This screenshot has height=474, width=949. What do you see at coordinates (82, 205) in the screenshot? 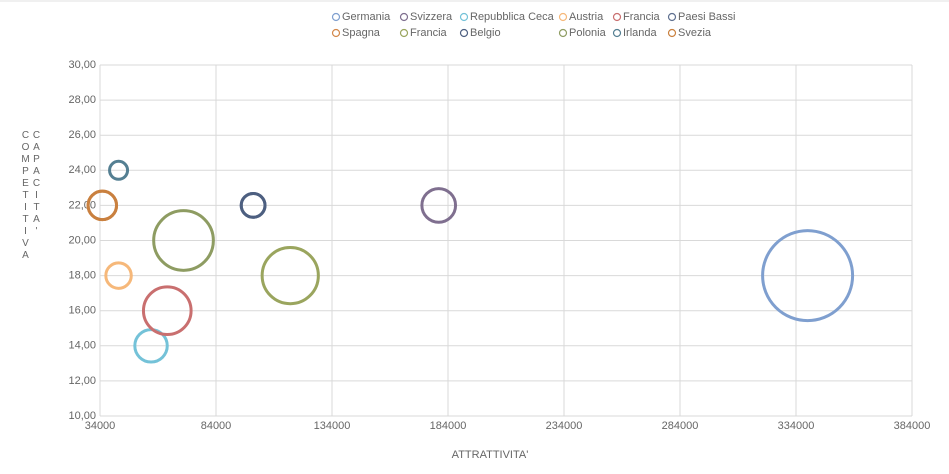
I see `y-tick-label: 22,00` at bounding box center [82, 205].